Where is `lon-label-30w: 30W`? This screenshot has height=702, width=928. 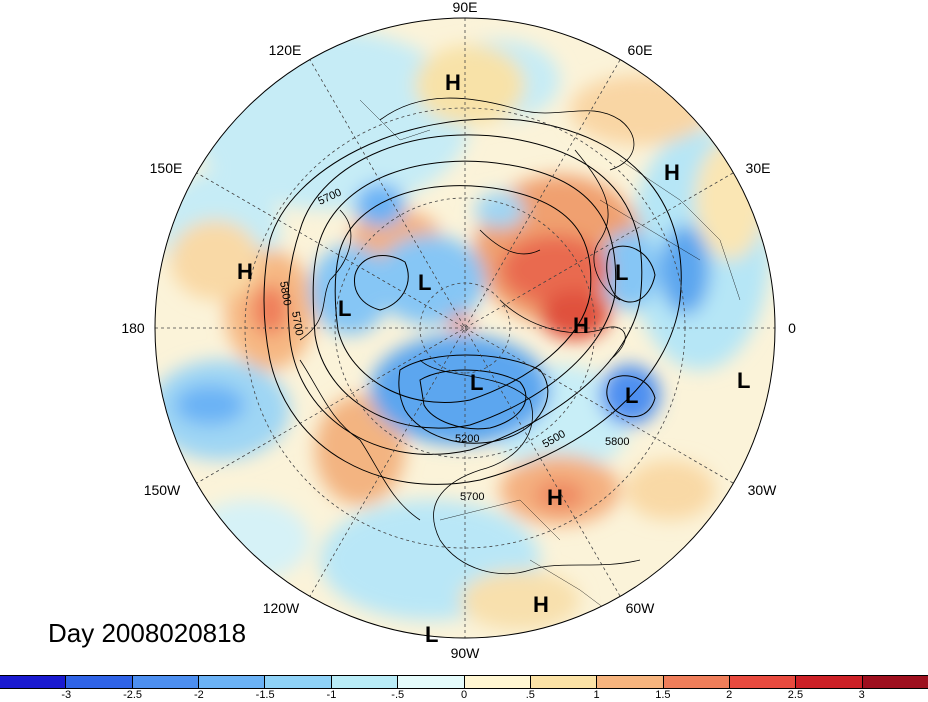
lon-label-30w: 30W is located at coordinates (763, 490).